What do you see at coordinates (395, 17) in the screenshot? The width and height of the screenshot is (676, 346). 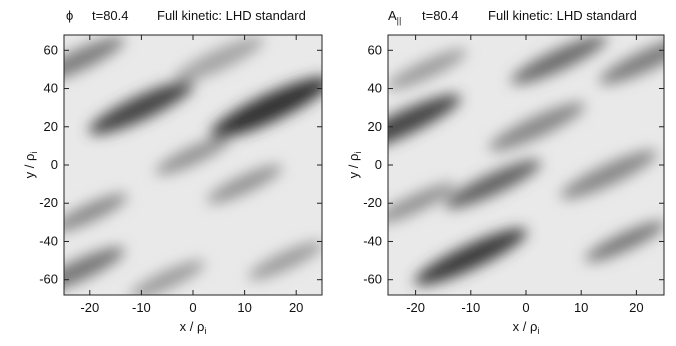 I see `apar-symbol-label: A||` at bounding box center [395, 17].